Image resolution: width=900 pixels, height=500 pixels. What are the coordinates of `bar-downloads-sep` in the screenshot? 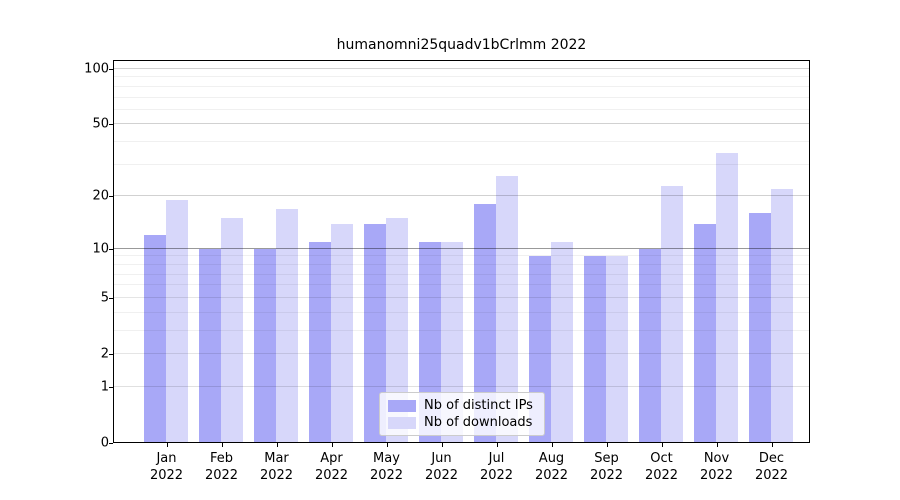 It's located at (616, 349).